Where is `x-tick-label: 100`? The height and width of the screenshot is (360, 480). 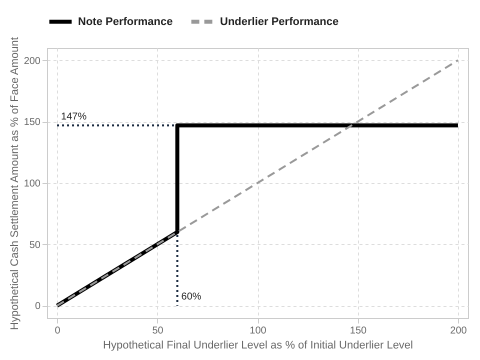 x-tick-label: 100 is located at coordinates (258, 331).